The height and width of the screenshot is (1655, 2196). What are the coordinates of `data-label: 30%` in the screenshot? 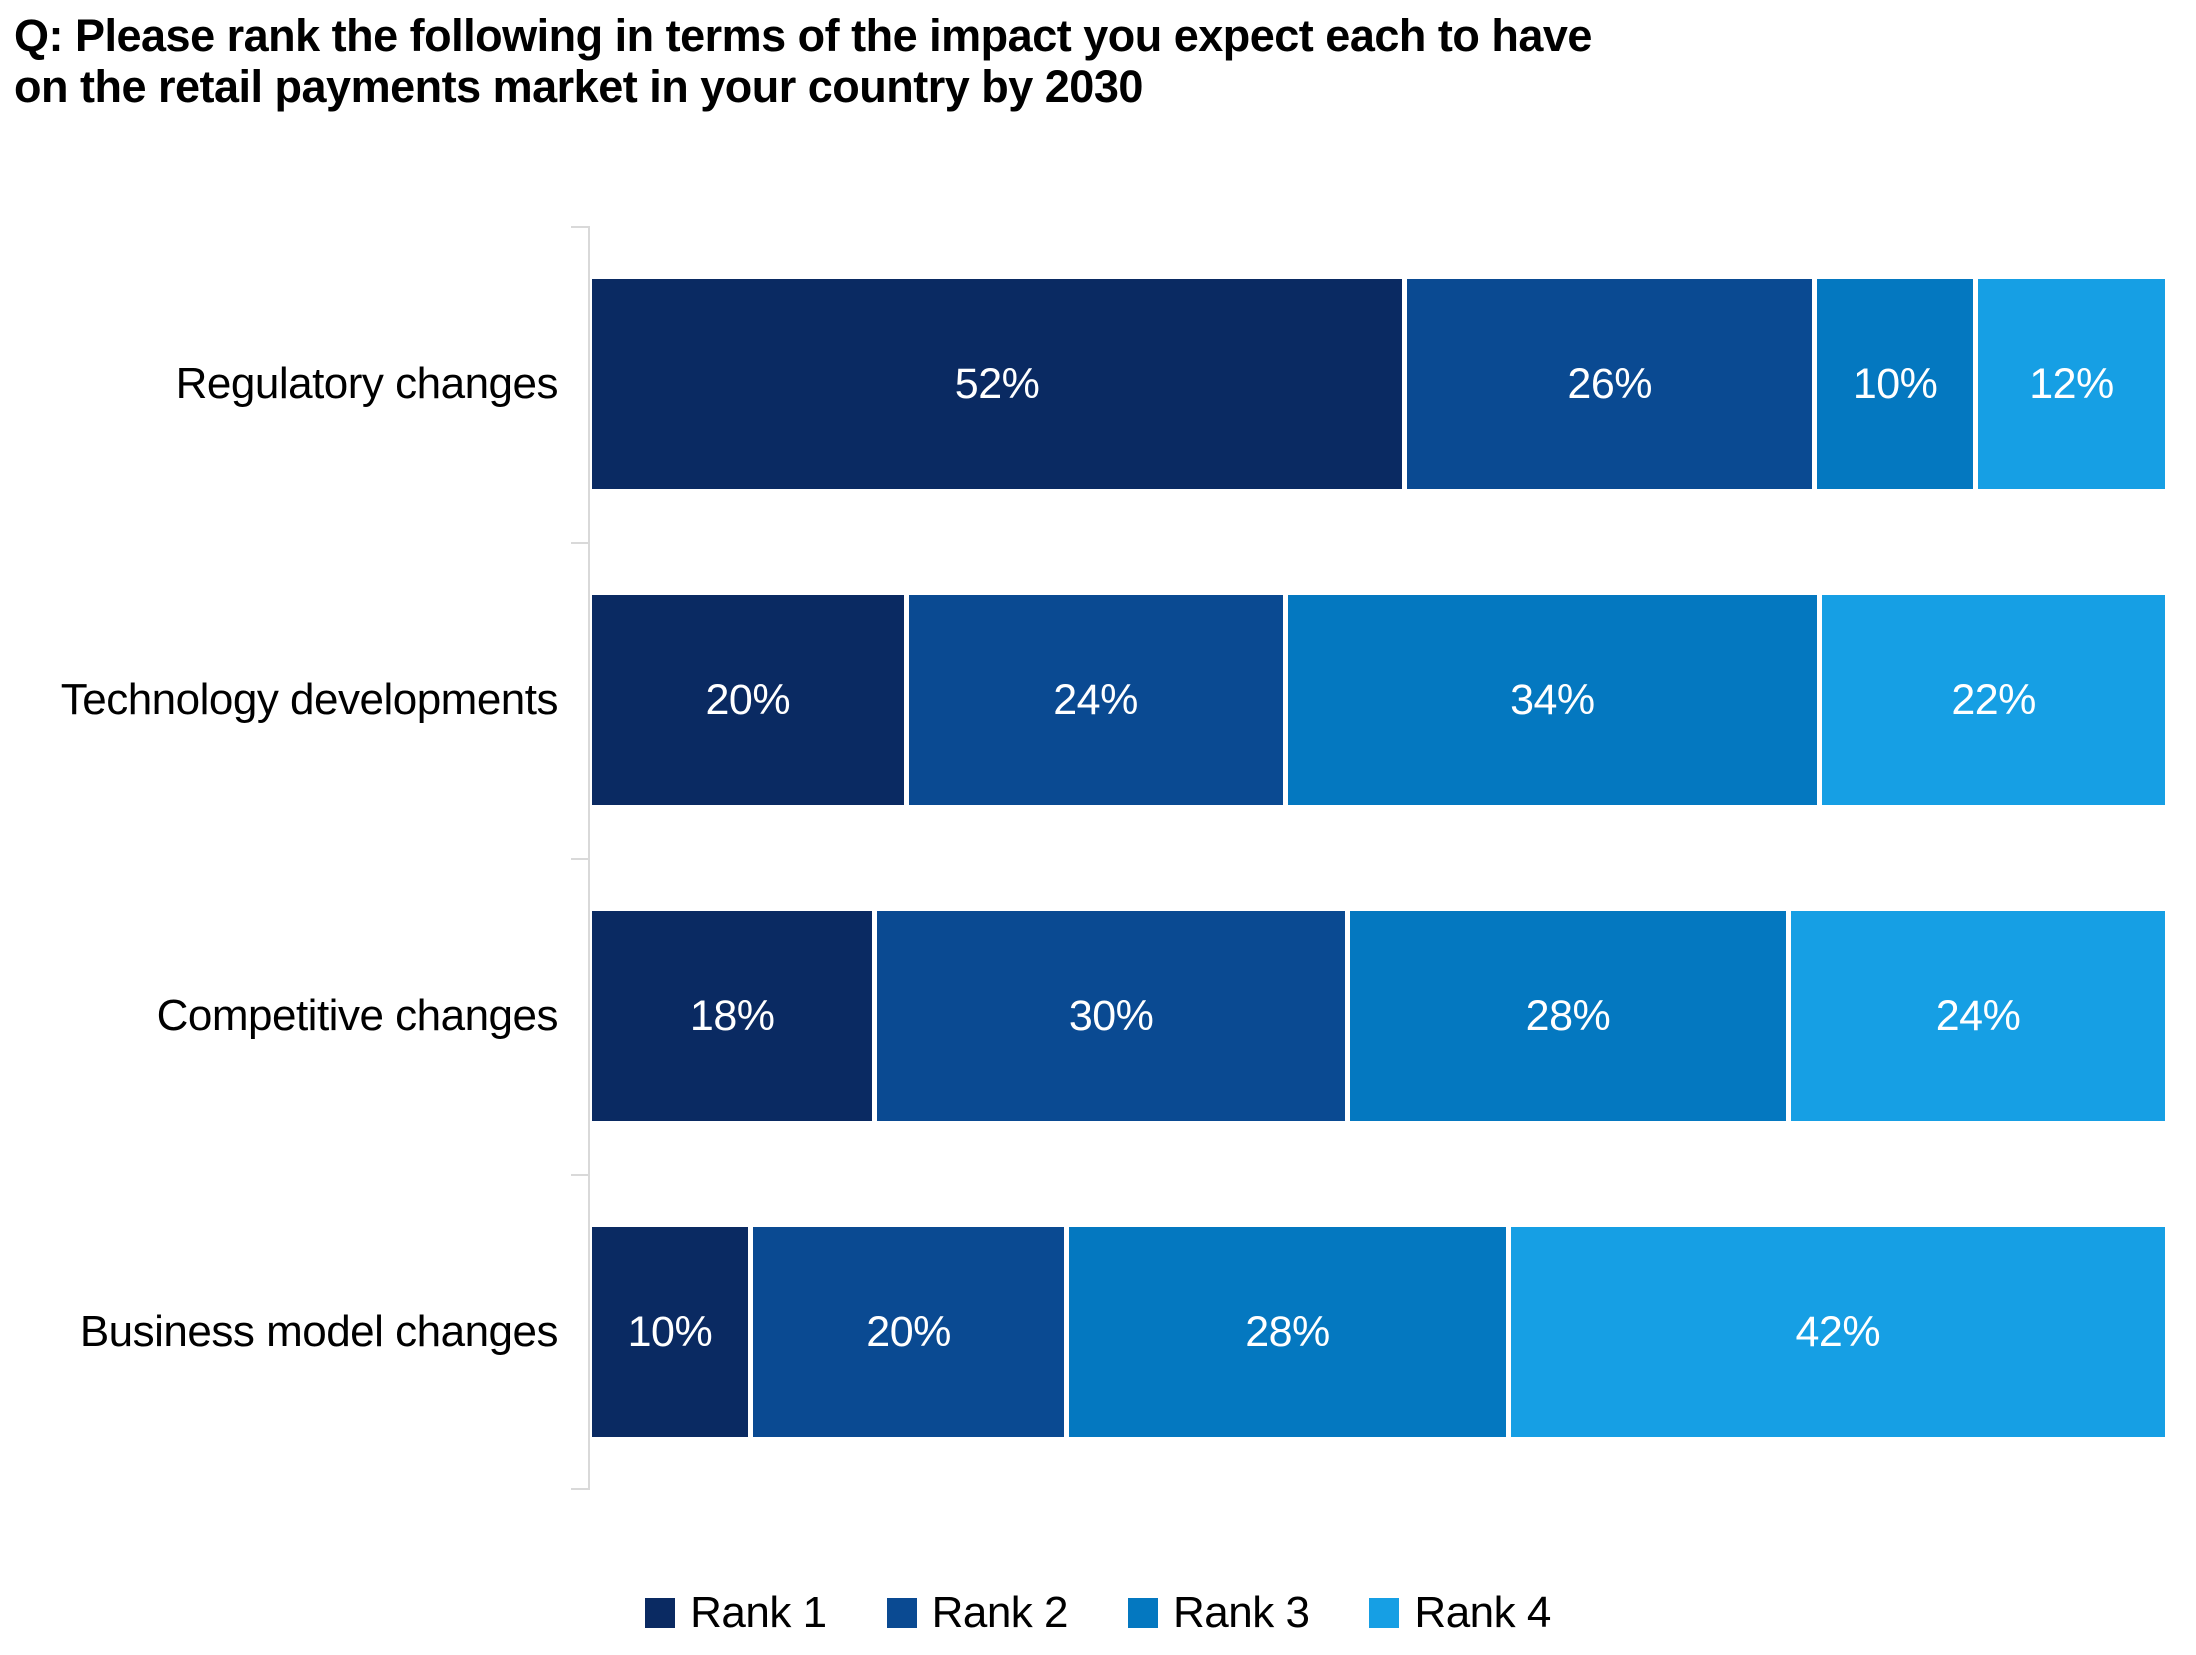 It's located at (1111, 1015).